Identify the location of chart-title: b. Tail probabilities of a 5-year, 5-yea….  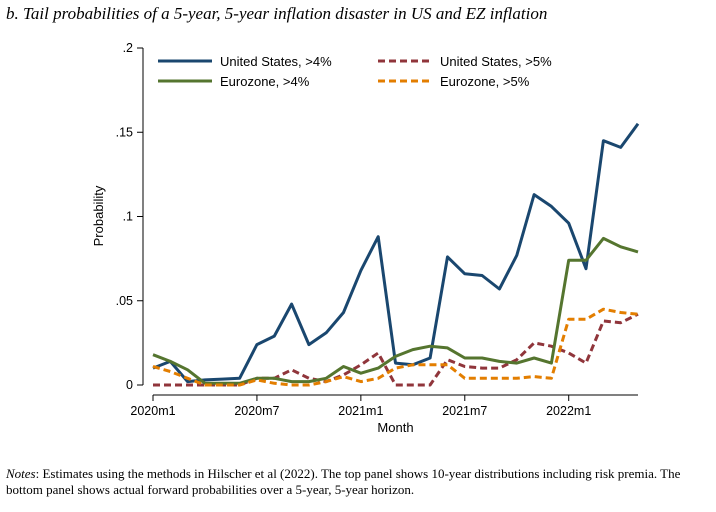
(277, 13).